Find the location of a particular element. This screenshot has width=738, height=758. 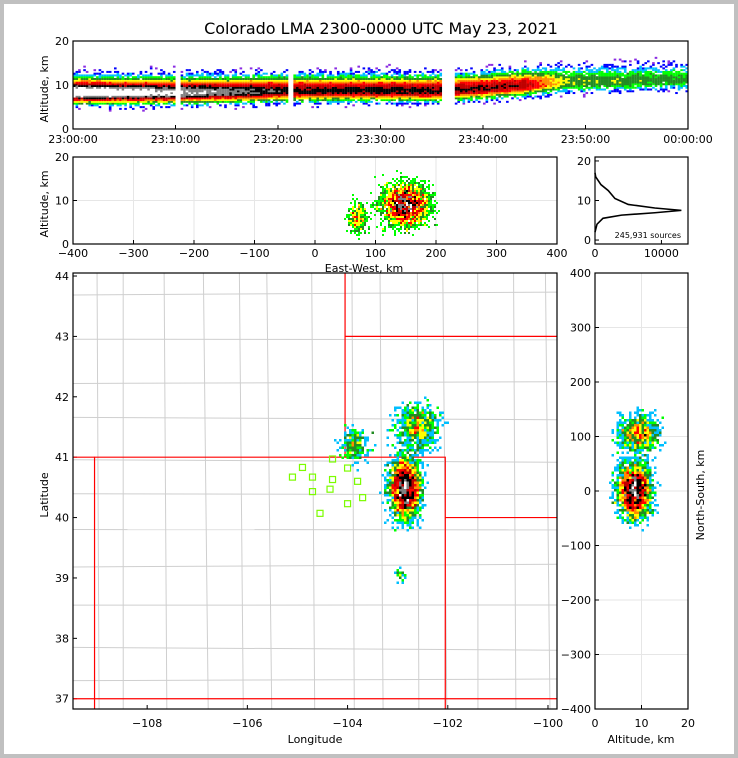

map-xlabel: Longitude is located at coordinates (315, 739).